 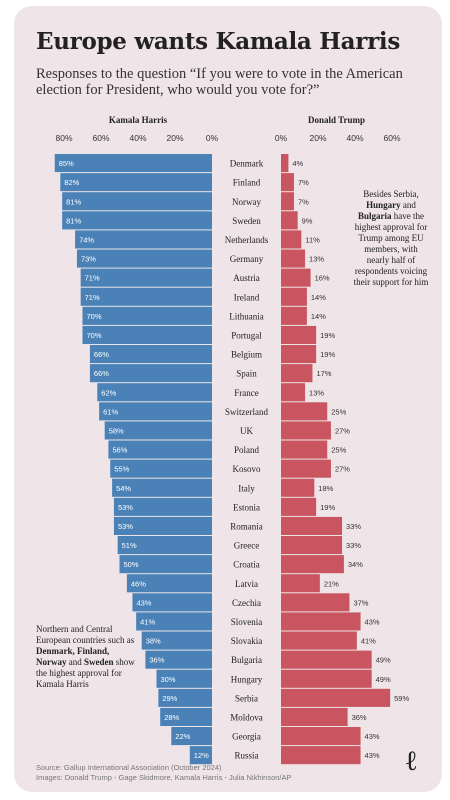 What do you see at coordinates (108, 392) in the screenshot?
I see `data-label-harris: 62%` at bounding box center [108, 392].